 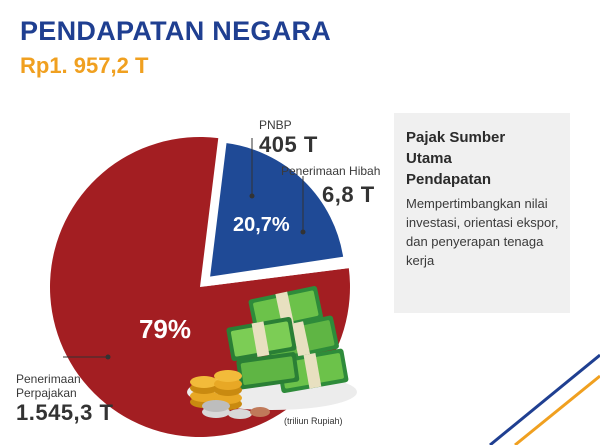 I want to click on page-title: PENDAPATAN NEGARA, so click(x=176, y=31).